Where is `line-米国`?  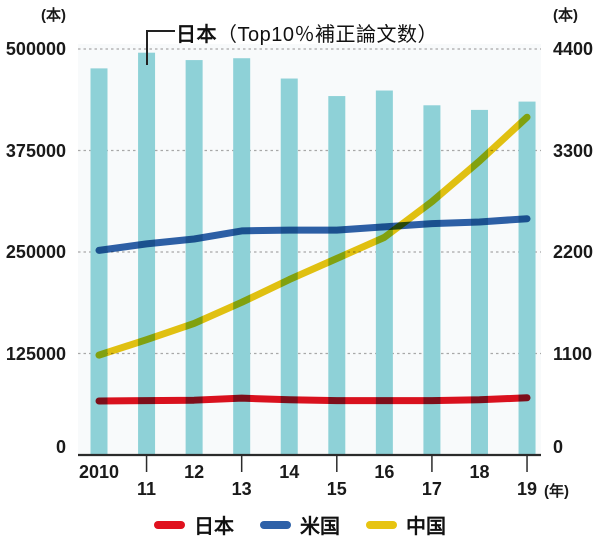
line-米国 is located at coordinates (313, 234).